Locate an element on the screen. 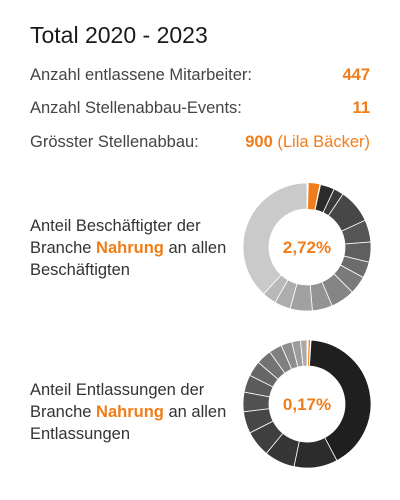 The width and height of the screenshot is (400, 500). stat-value: 900 is located at coordinates (259, 142).